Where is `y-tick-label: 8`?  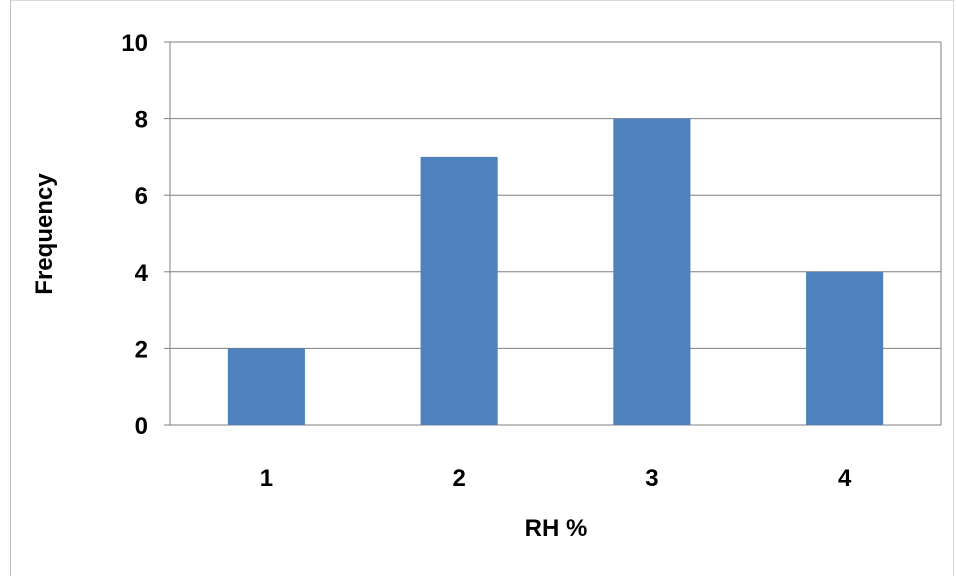 y-tick-label: 8 is located at coordinates (141, 120).